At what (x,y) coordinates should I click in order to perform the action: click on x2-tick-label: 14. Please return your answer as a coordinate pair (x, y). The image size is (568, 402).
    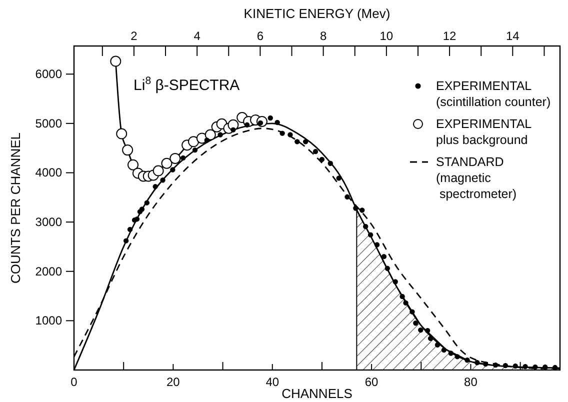
    Looking at the image, I should click on (513, 36).